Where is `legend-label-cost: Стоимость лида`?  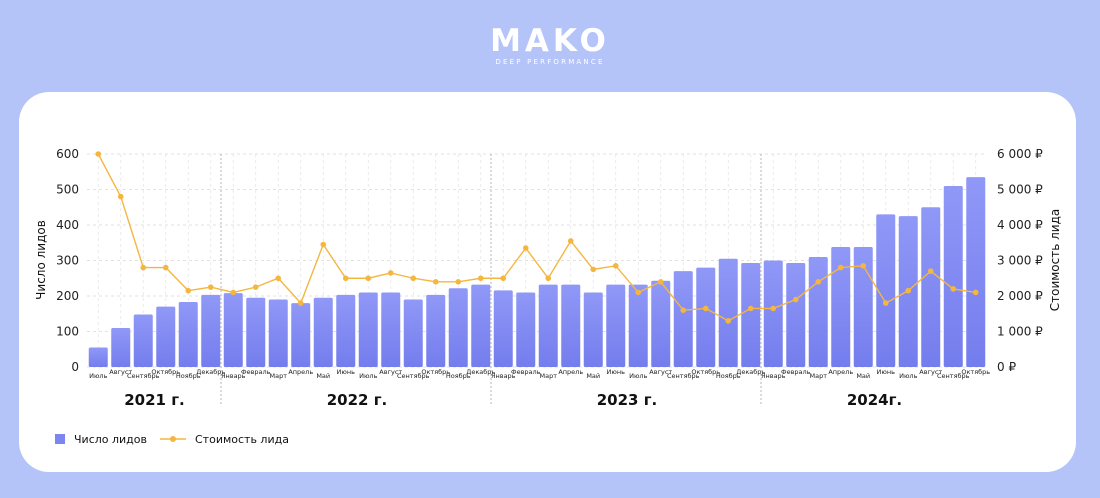
legend-label-cost: Стоимость лида is located at coordinates (242, 439).